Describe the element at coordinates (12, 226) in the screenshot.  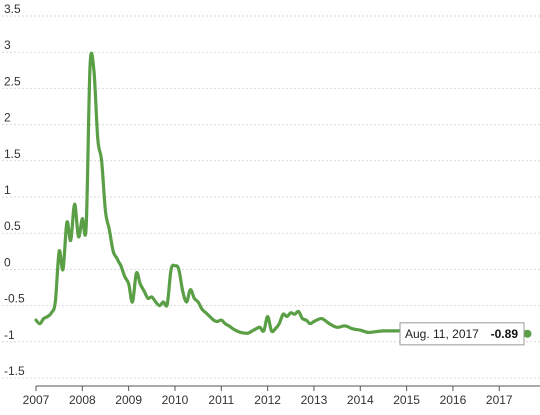
I see `y-tick-label: 0.5` at that location.